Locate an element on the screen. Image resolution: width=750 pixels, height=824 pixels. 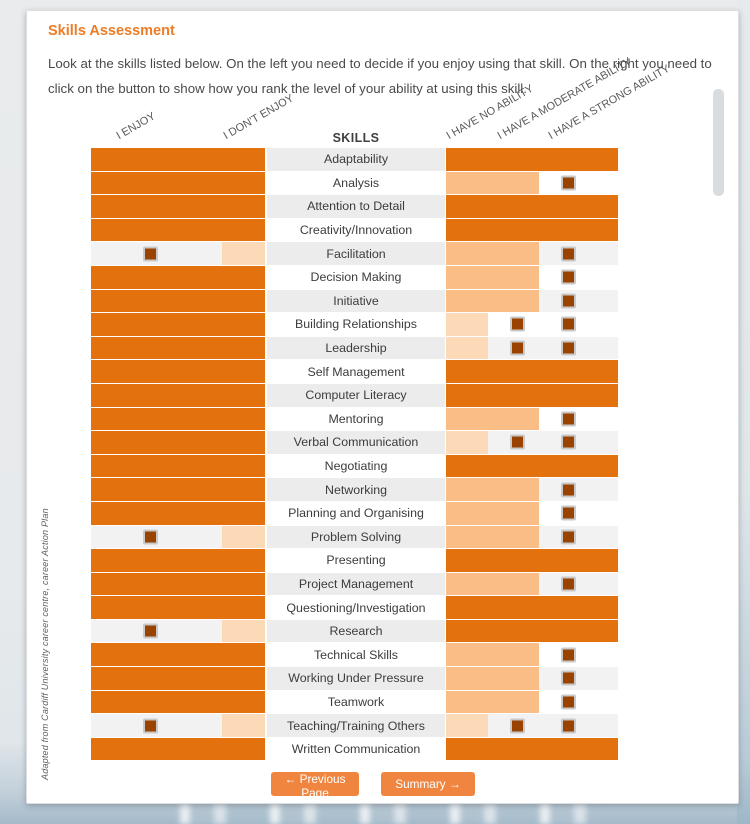
scrollbar-thumb is located at coordinates (718, 142).